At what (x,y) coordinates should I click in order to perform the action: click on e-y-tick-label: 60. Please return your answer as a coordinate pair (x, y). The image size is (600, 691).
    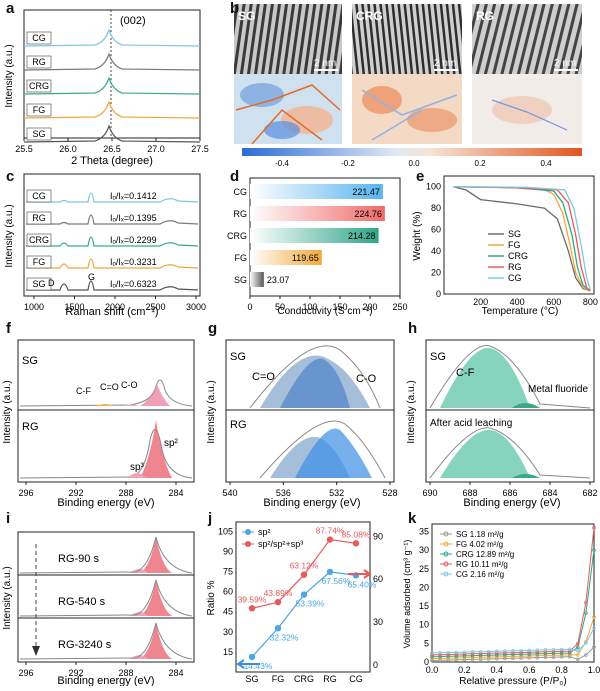
    Looking at the image, I should click on (436, 230).